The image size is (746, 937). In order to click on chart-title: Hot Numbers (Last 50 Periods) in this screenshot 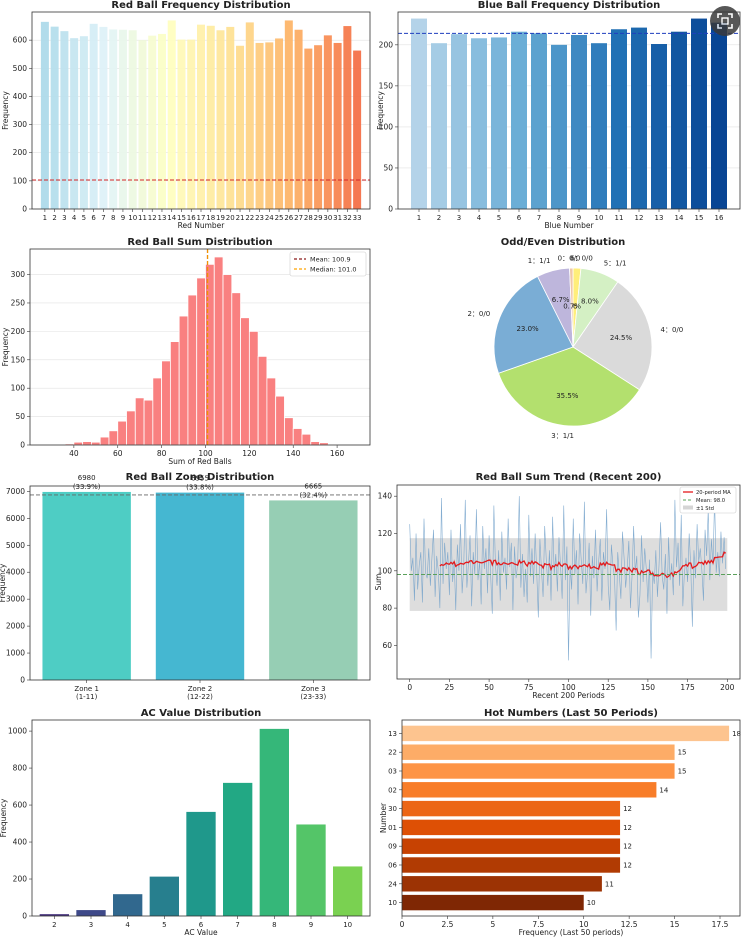, I will do `click(571, 713)`.